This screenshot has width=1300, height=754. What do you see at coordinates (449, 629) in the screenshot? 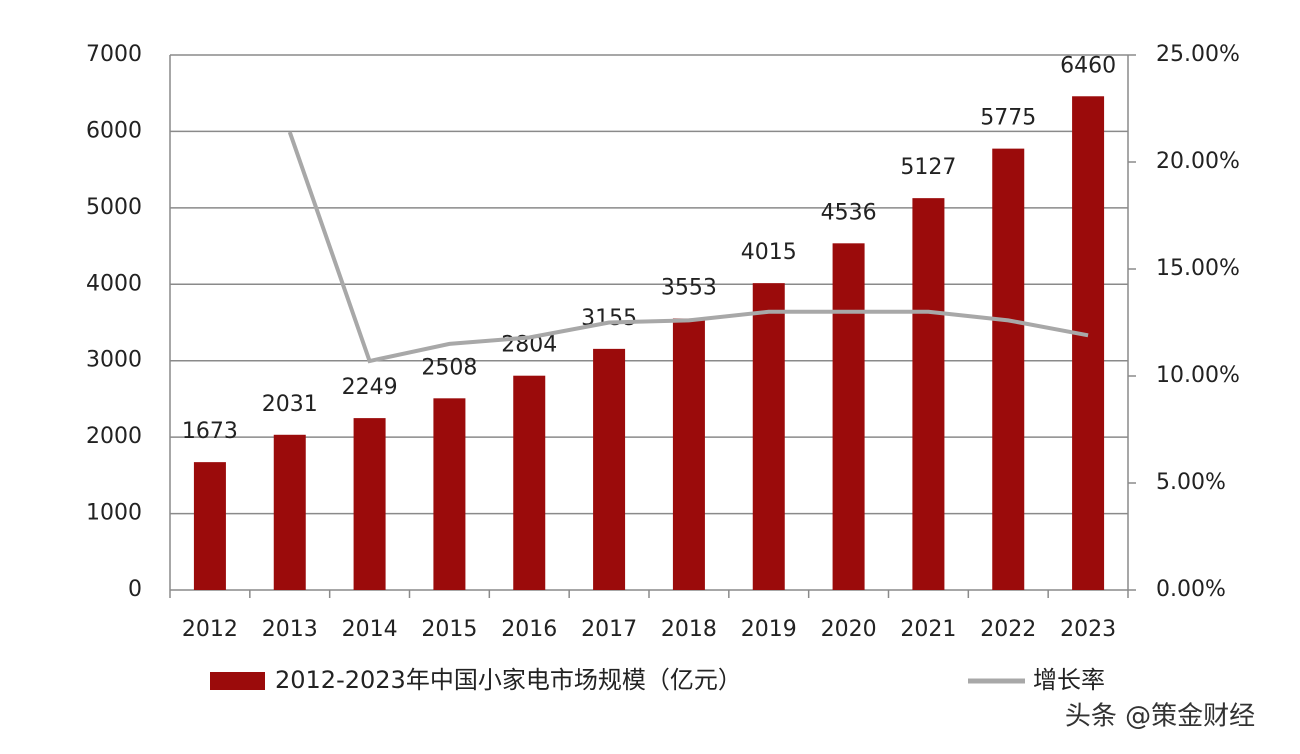
I see `x-tick-label: 2015` at bounding box center [449, 629].